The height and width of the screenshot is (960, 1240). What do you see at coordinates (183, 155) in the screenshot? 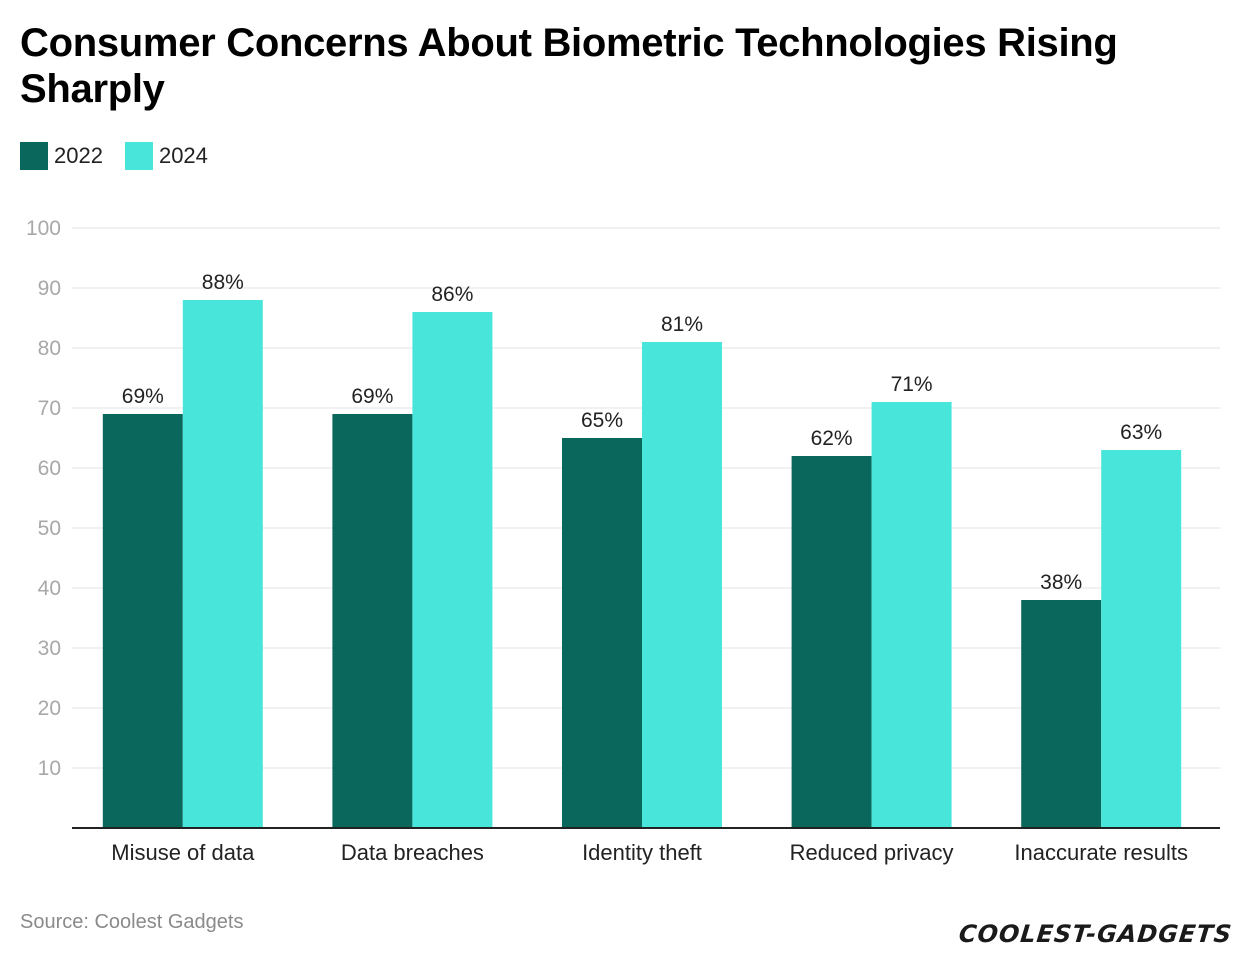
I see `legend-label-2024: 2024` at bounding box center [183, 155].